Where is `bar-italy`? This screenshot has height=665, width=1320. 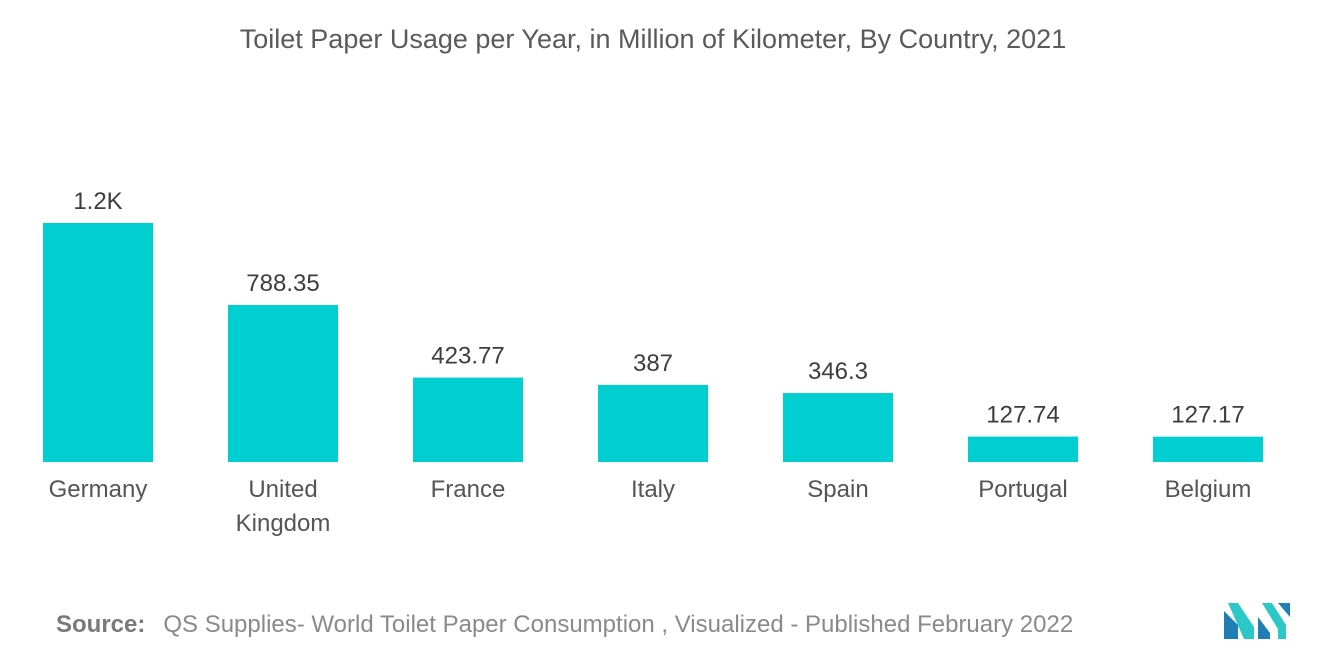
bar-italy is located at coordinates (653, 423).